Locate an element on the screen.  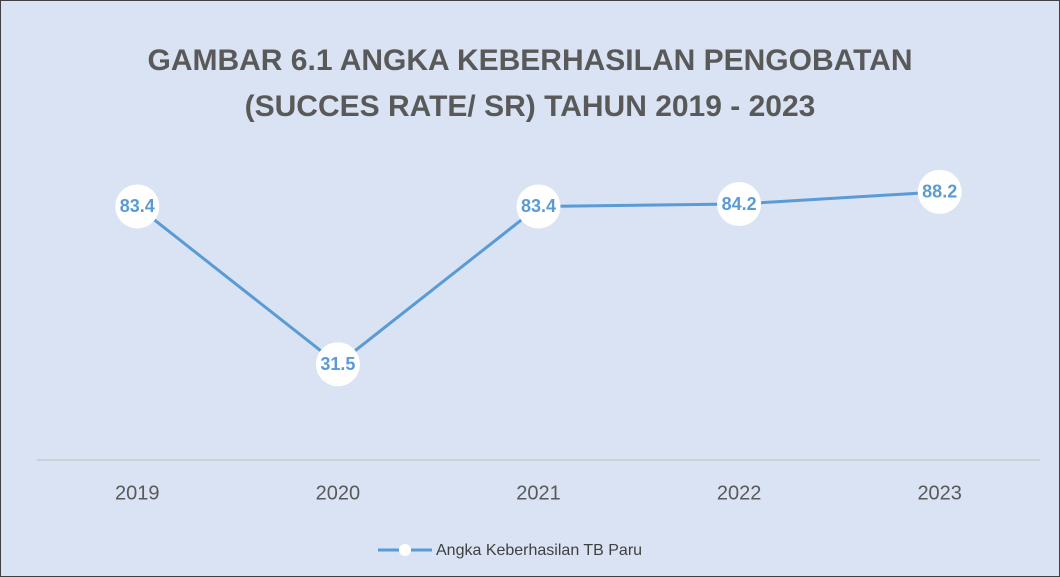
data-label: 31.5 is located at coordinates (337, 364).